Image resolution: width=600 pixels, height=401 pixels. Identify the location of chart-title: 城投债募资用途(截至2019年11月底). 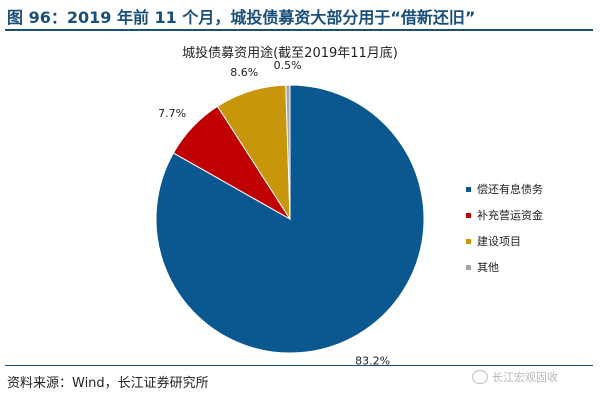
(290, 53).